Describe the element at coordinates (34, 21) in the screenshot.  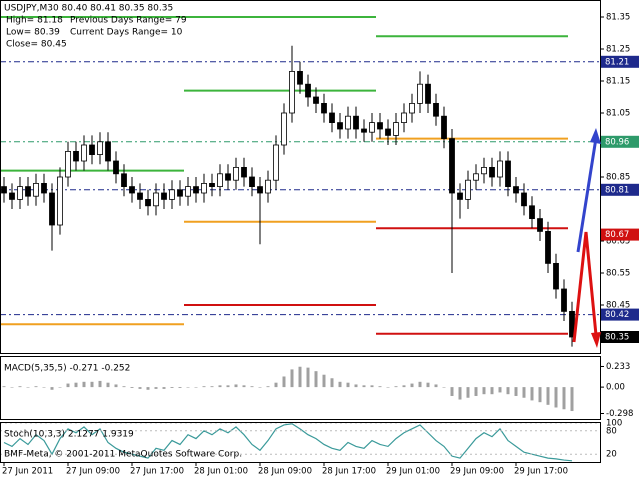
I see `high-text: High= 81.18` at that location.